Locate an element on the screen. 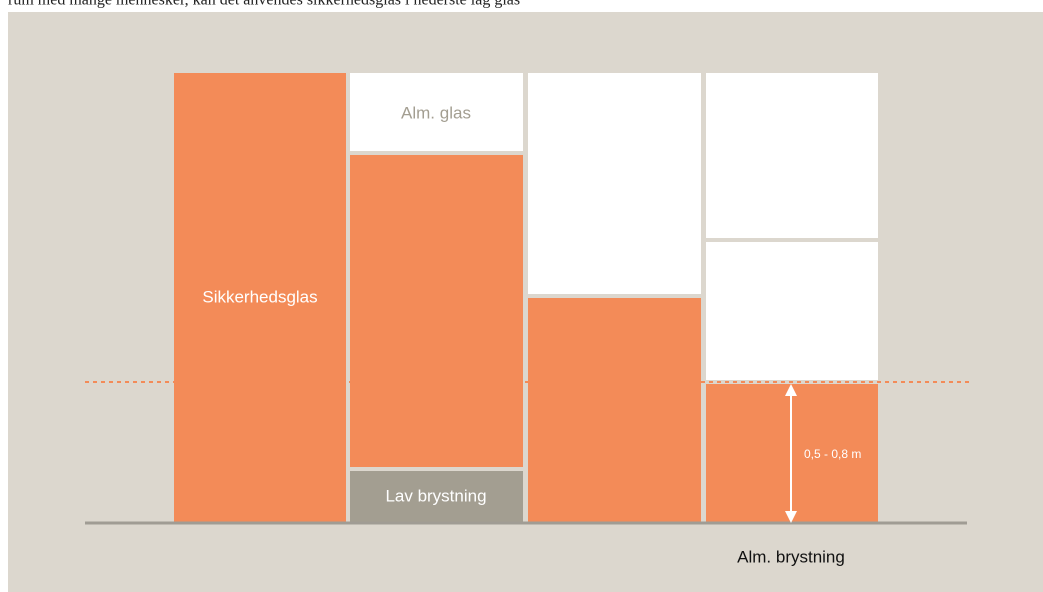 This screenshot has width=1043, height=592. ordinary-glass-label: Alm. glas is located at coordinates (436, 112).